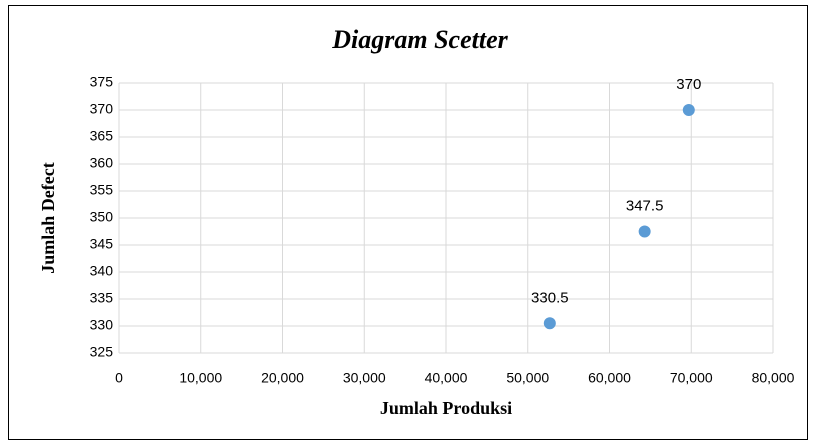  What do you see at coordinates (691, 378) in the screenshot?
I see `x-tick-label: 70,000` at bounding box center [691, 378].